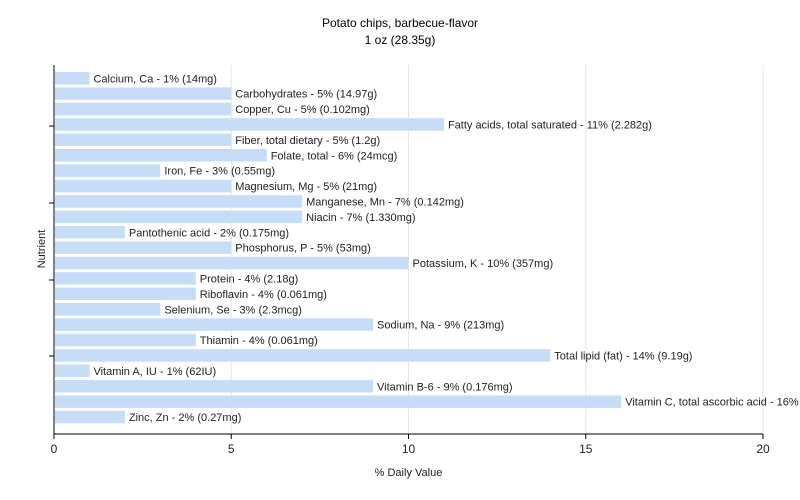 The width and height of the screenshot is (800, 500). Describe the element at coordinates (233, 310) in the screenshot. I see `bar-label: Selenium, Se - 3% (2.3mcg)` at that location.